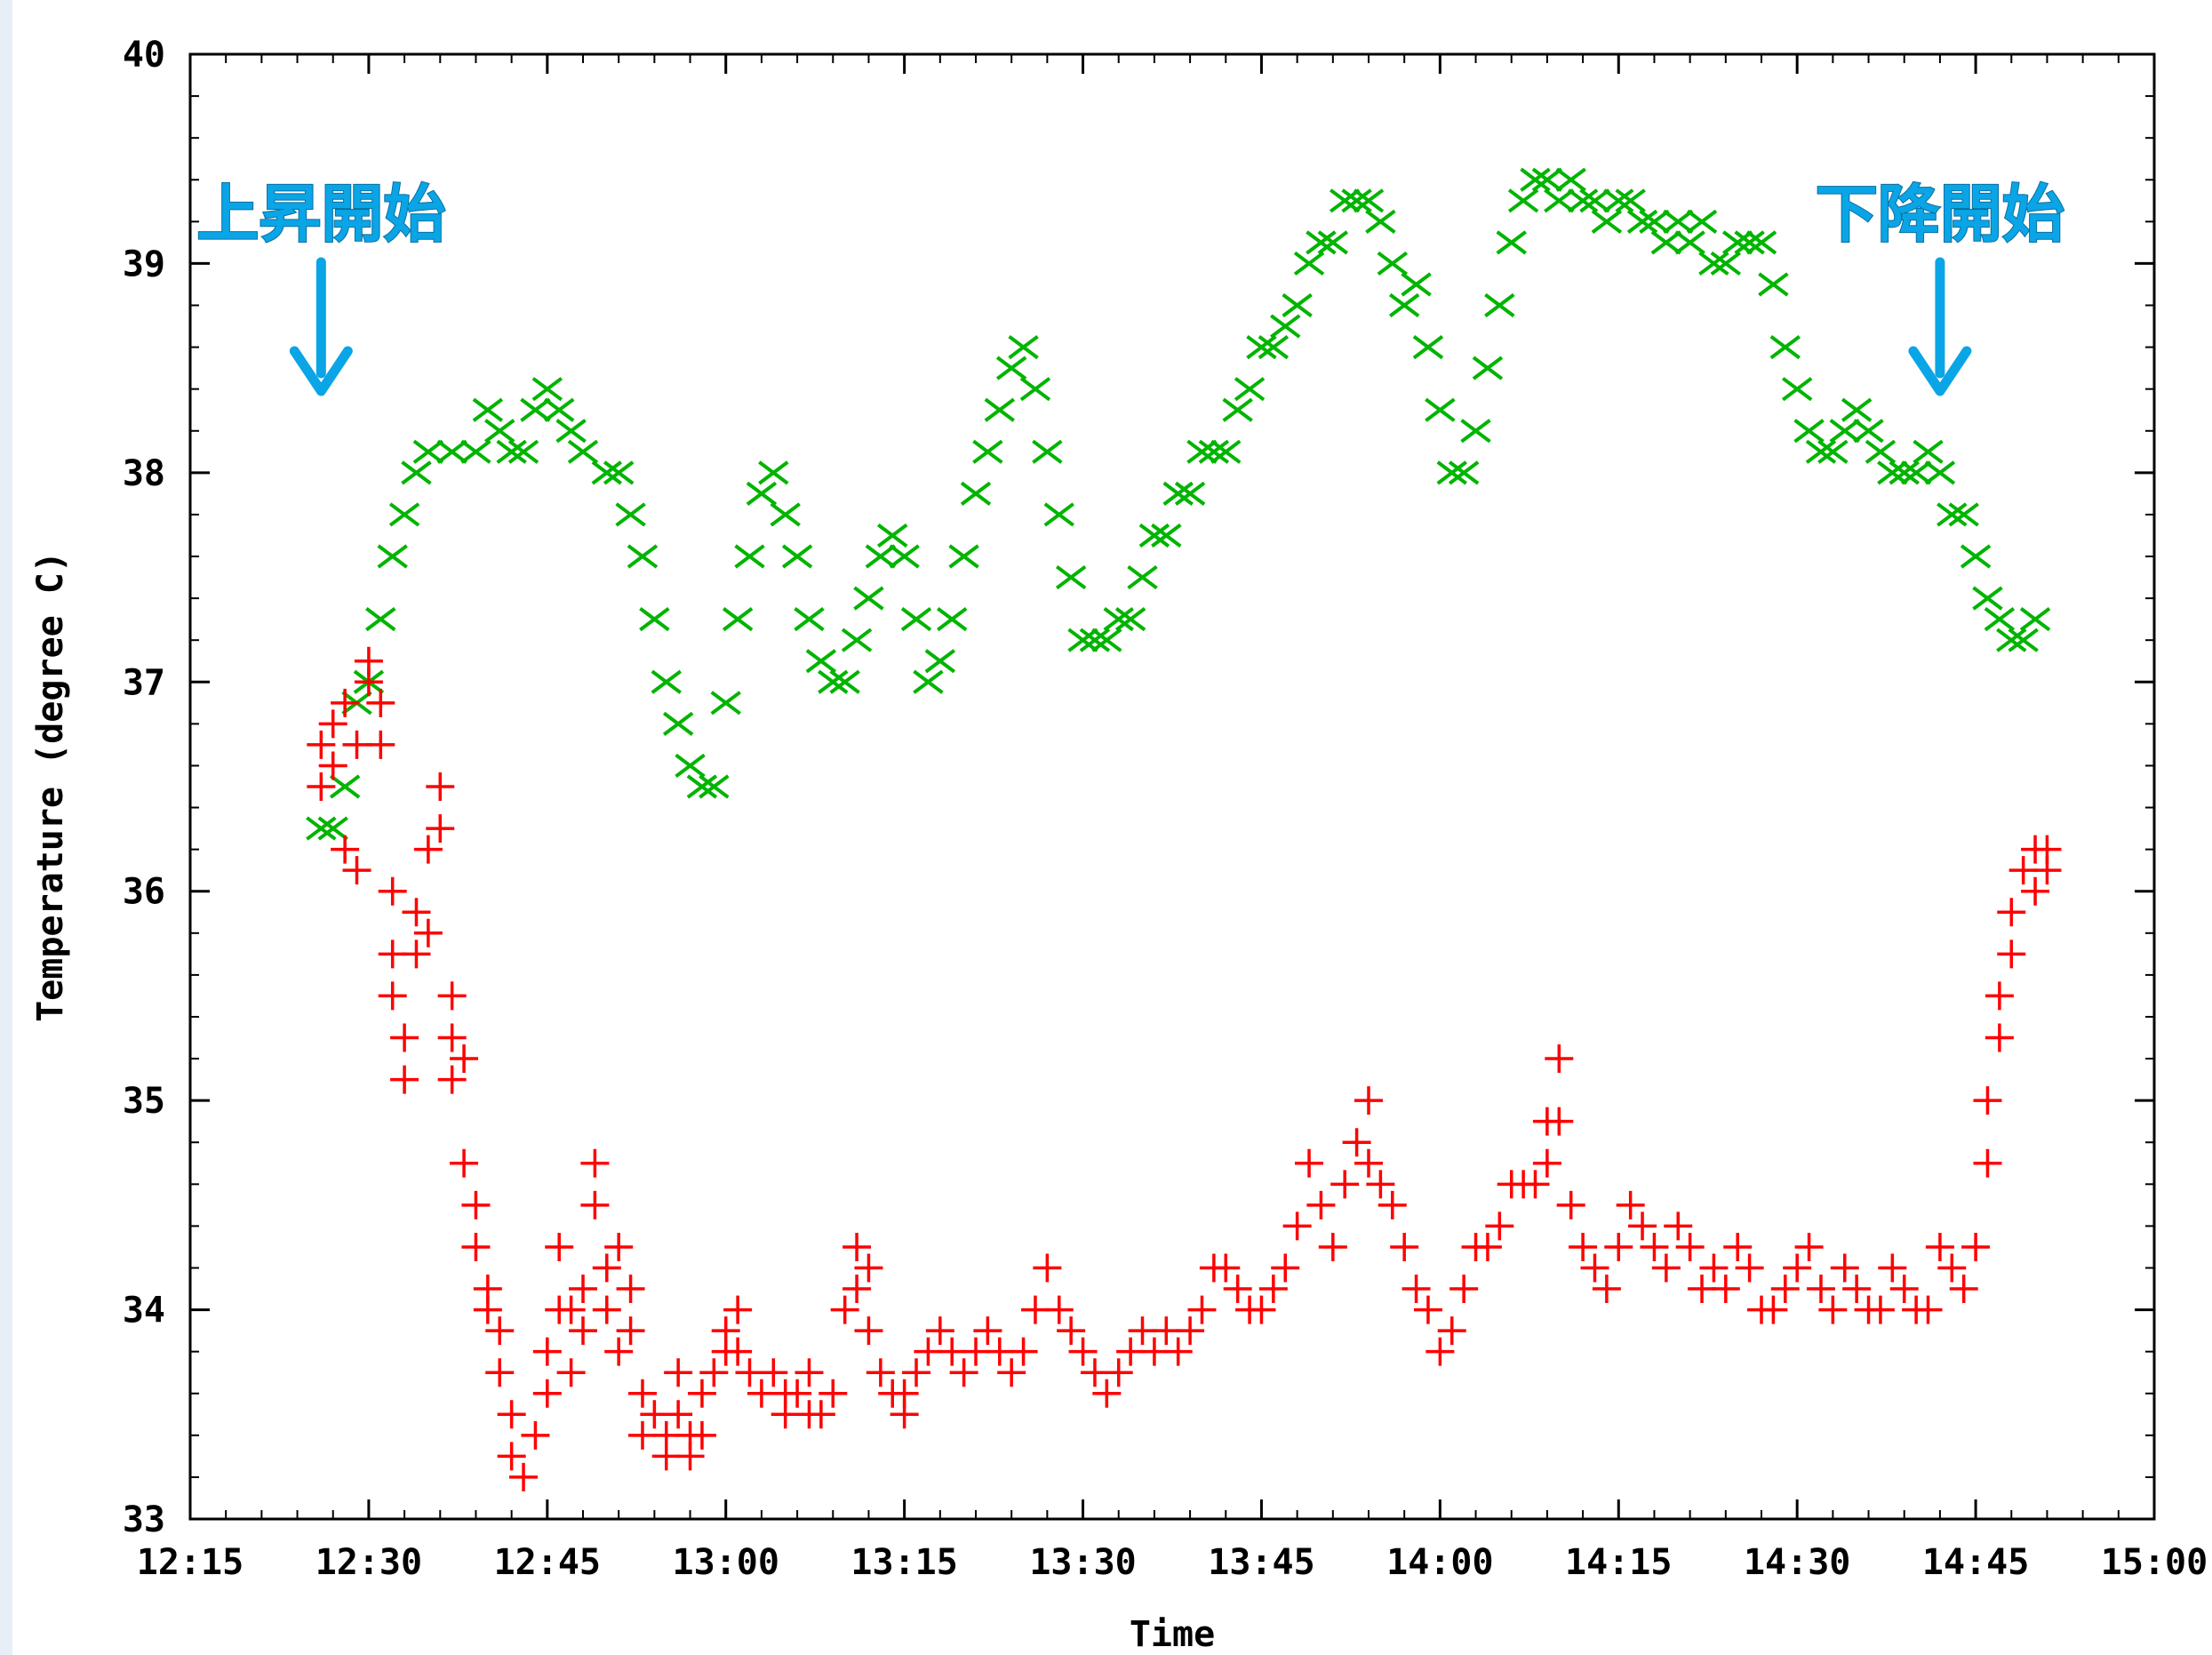 Image resolution: width=2212 pixels, height=1655 pixels. What do you see at coordinates (1261, 1562) in the screenshot?
I see `x-tick-label: 13:45` at bounding box center [1261, 1562].